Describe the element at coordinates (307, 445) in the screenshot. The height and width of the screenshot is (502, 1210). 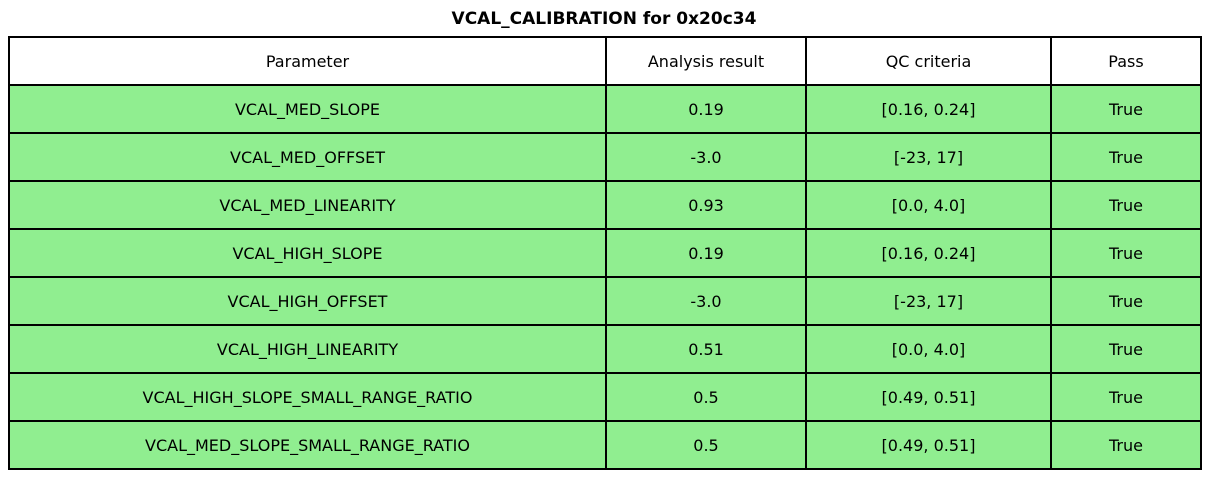
I see `cell-parameter: VCAL_MED_SLOPE_SMALL_RANGE_RATIO` at that location.